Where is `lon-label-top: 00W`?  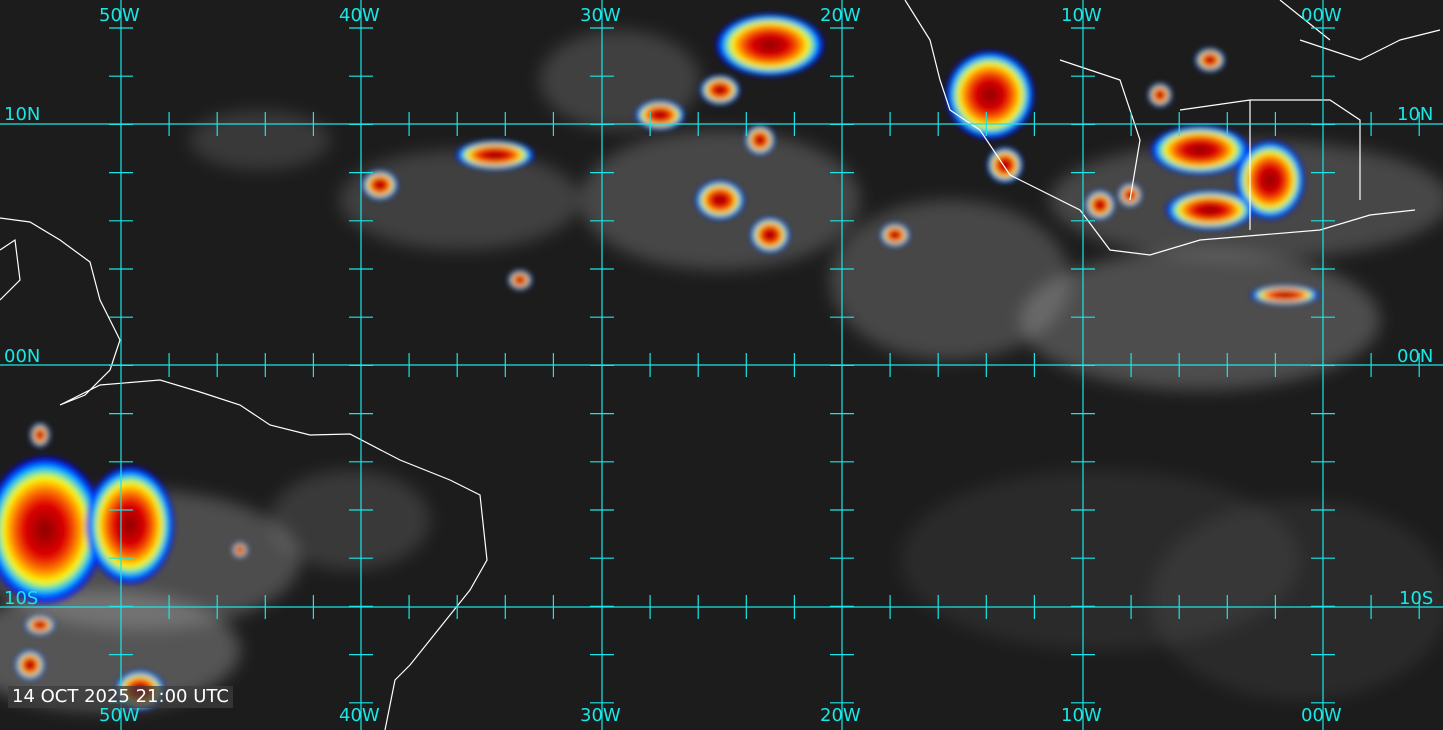
lon-label-top: 00W is located at coordinates (1321, 15).